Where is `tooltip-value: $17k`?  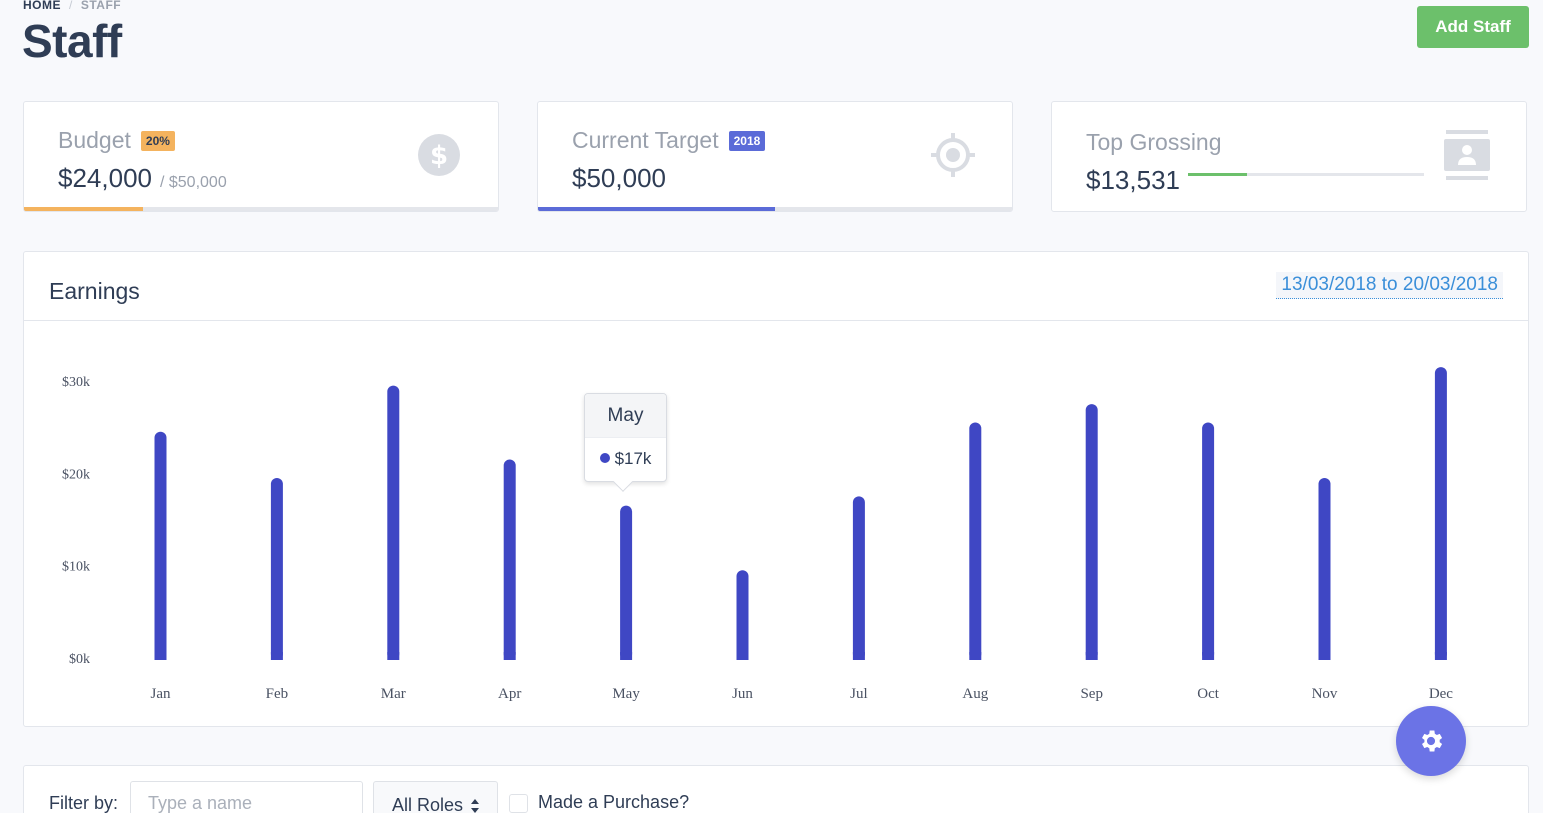 tooltip-value: $17k is located at coordinates (633, 458).